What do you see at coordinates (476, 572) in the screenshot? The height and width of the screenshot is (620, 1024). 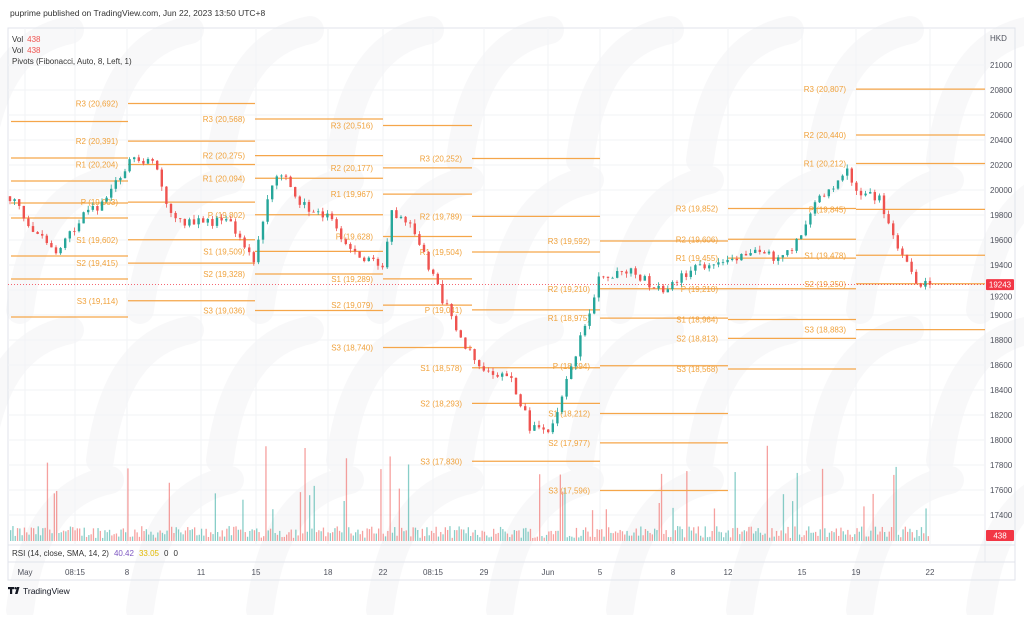 I see `time-axis: May 08:15 8 11 15 18 22 08:15 29 Jun 5 8 12 15 19 22` at bounding box center [476, 572].